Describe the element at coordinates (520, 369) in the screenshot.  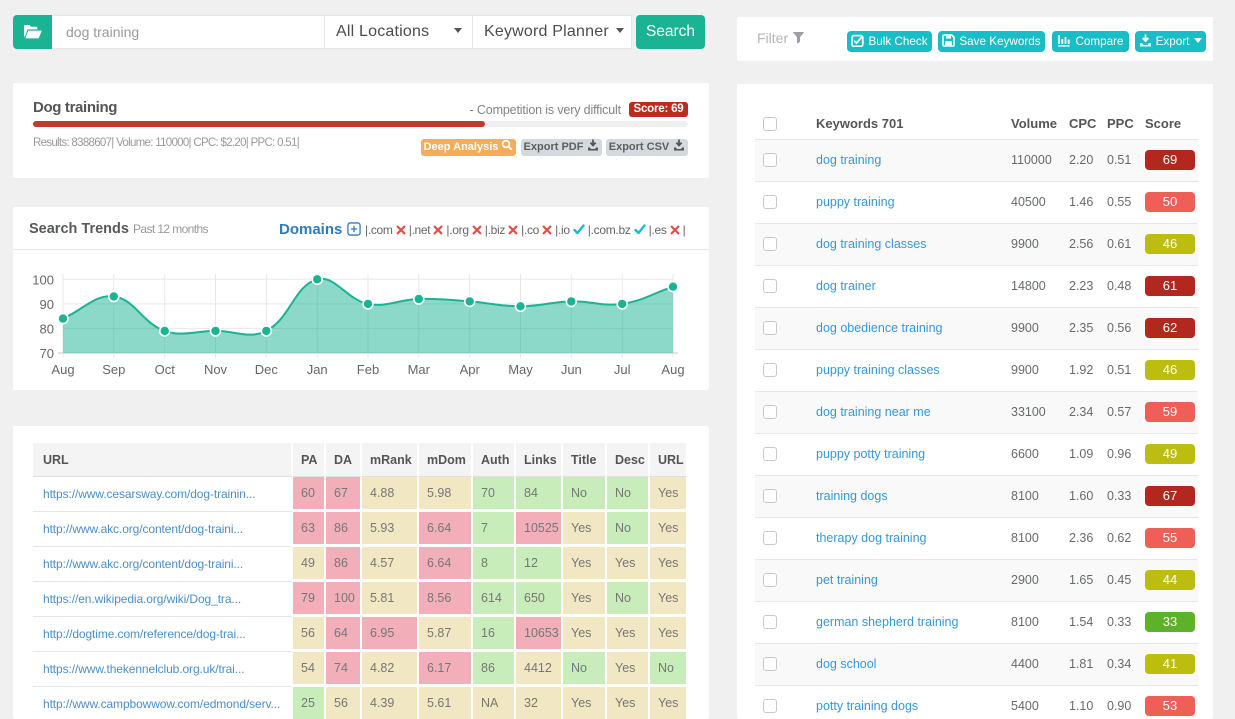
I see `svg-text: May` at that location.